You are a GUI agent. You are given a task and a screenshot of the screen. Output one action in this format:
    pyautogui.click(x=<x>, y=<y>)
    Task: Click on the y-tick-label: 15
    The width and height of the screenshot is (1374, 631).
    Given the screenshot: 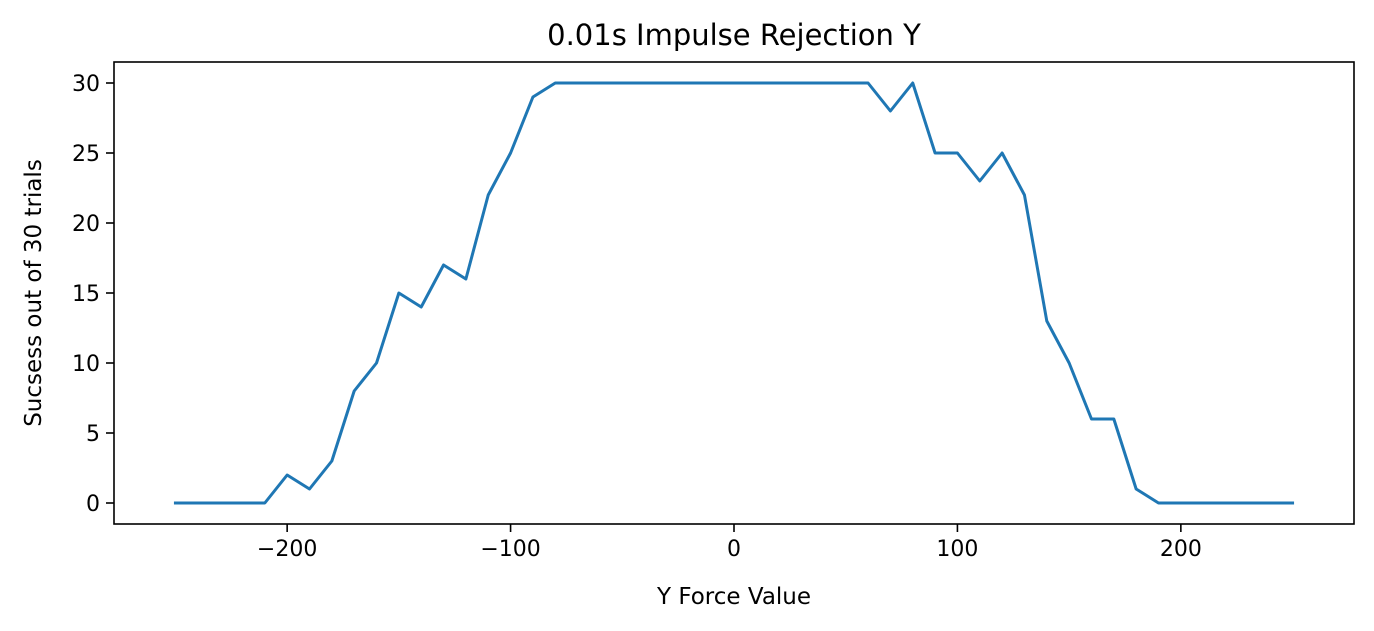 What is the action you would take?
    pyautogui.click(x=86, y=294)
    